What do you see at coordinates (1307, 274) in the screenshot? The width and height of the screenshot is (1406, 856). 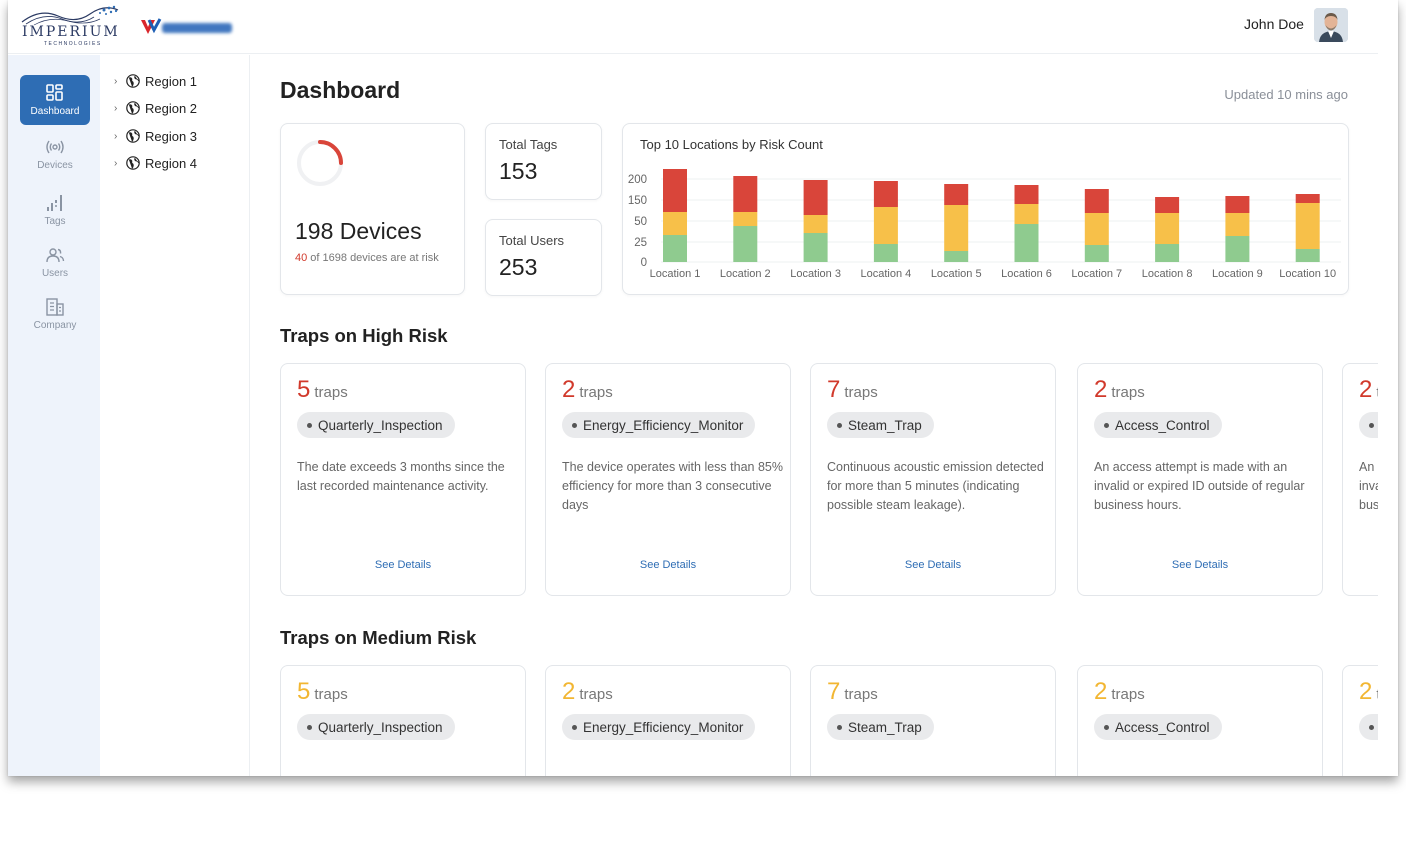 I see `x-tick-label: Location 10` at bounding box center [1307, 274].